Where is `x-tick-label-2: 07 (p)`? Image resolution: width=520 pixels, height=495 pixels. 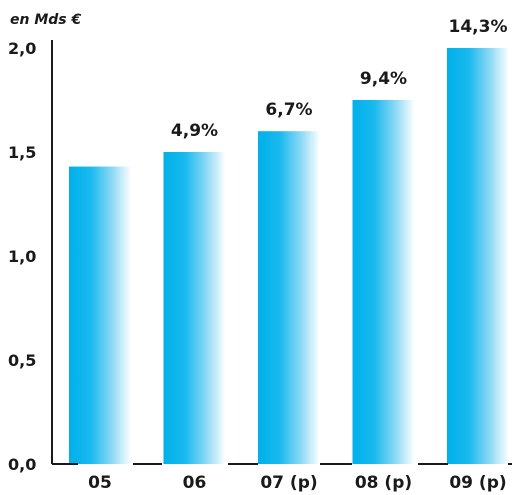 x-tick-label-2: 07 (p) is located at coordinates (288, 483).